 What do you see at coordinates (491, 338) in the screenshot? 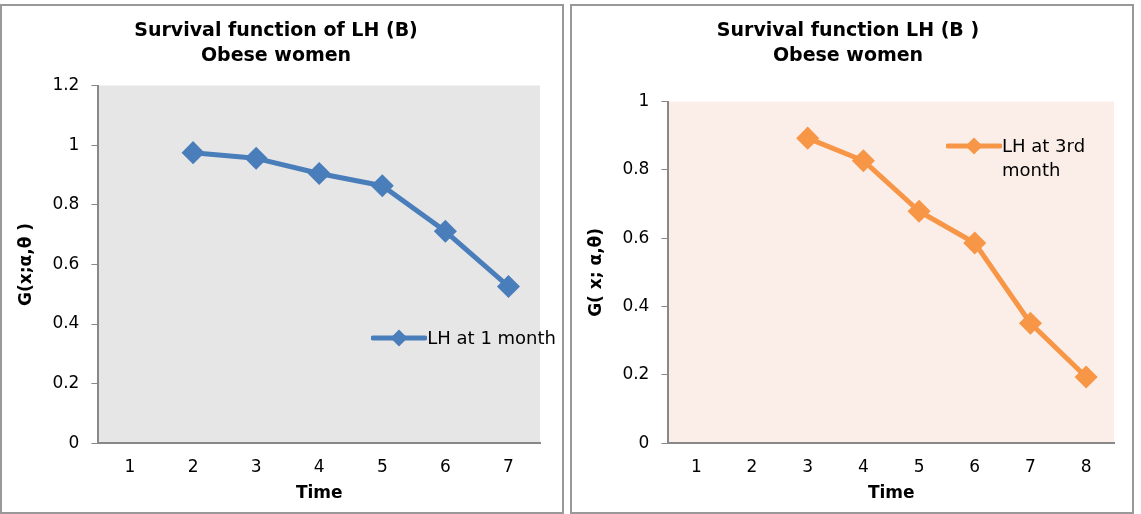
I see `legend-label: LH at 1 month` at bounding box center [491, 338].